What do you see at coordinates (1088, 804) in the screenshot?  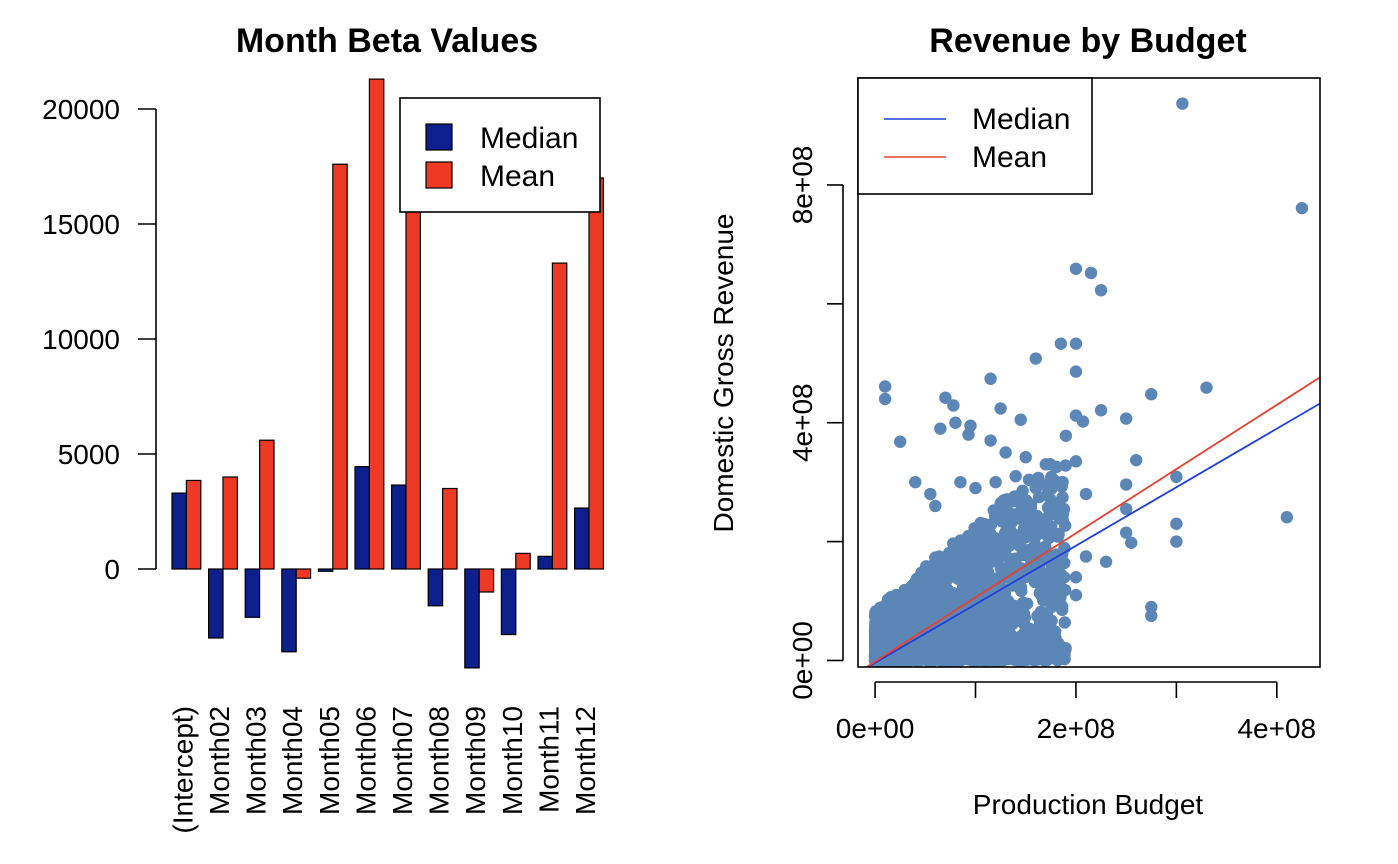 I see `chart2-x-label: Production Budget` at bounding box center [1088, 804].